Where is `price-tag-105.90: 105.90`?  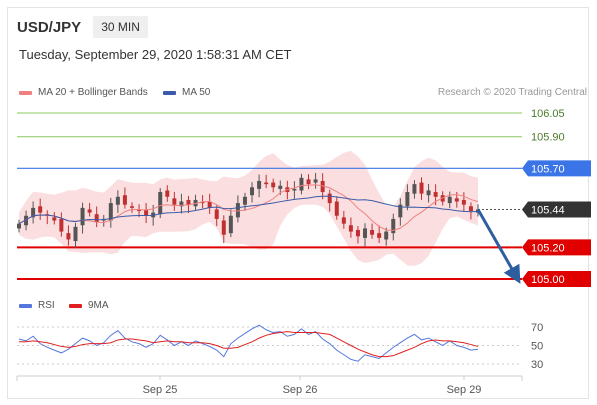
price-tag-105.90: 105.90 is located at coordinates (548, 138).